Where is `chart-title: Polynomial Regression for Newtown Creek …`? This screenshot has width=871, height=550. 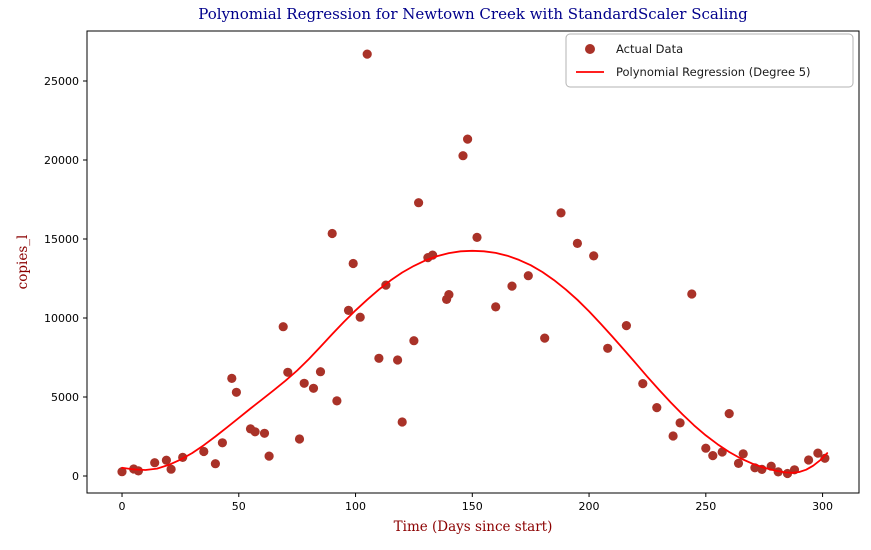 chart-title: Polynomial Regression for Newtown Creek … is located at coordinates (473, 14).